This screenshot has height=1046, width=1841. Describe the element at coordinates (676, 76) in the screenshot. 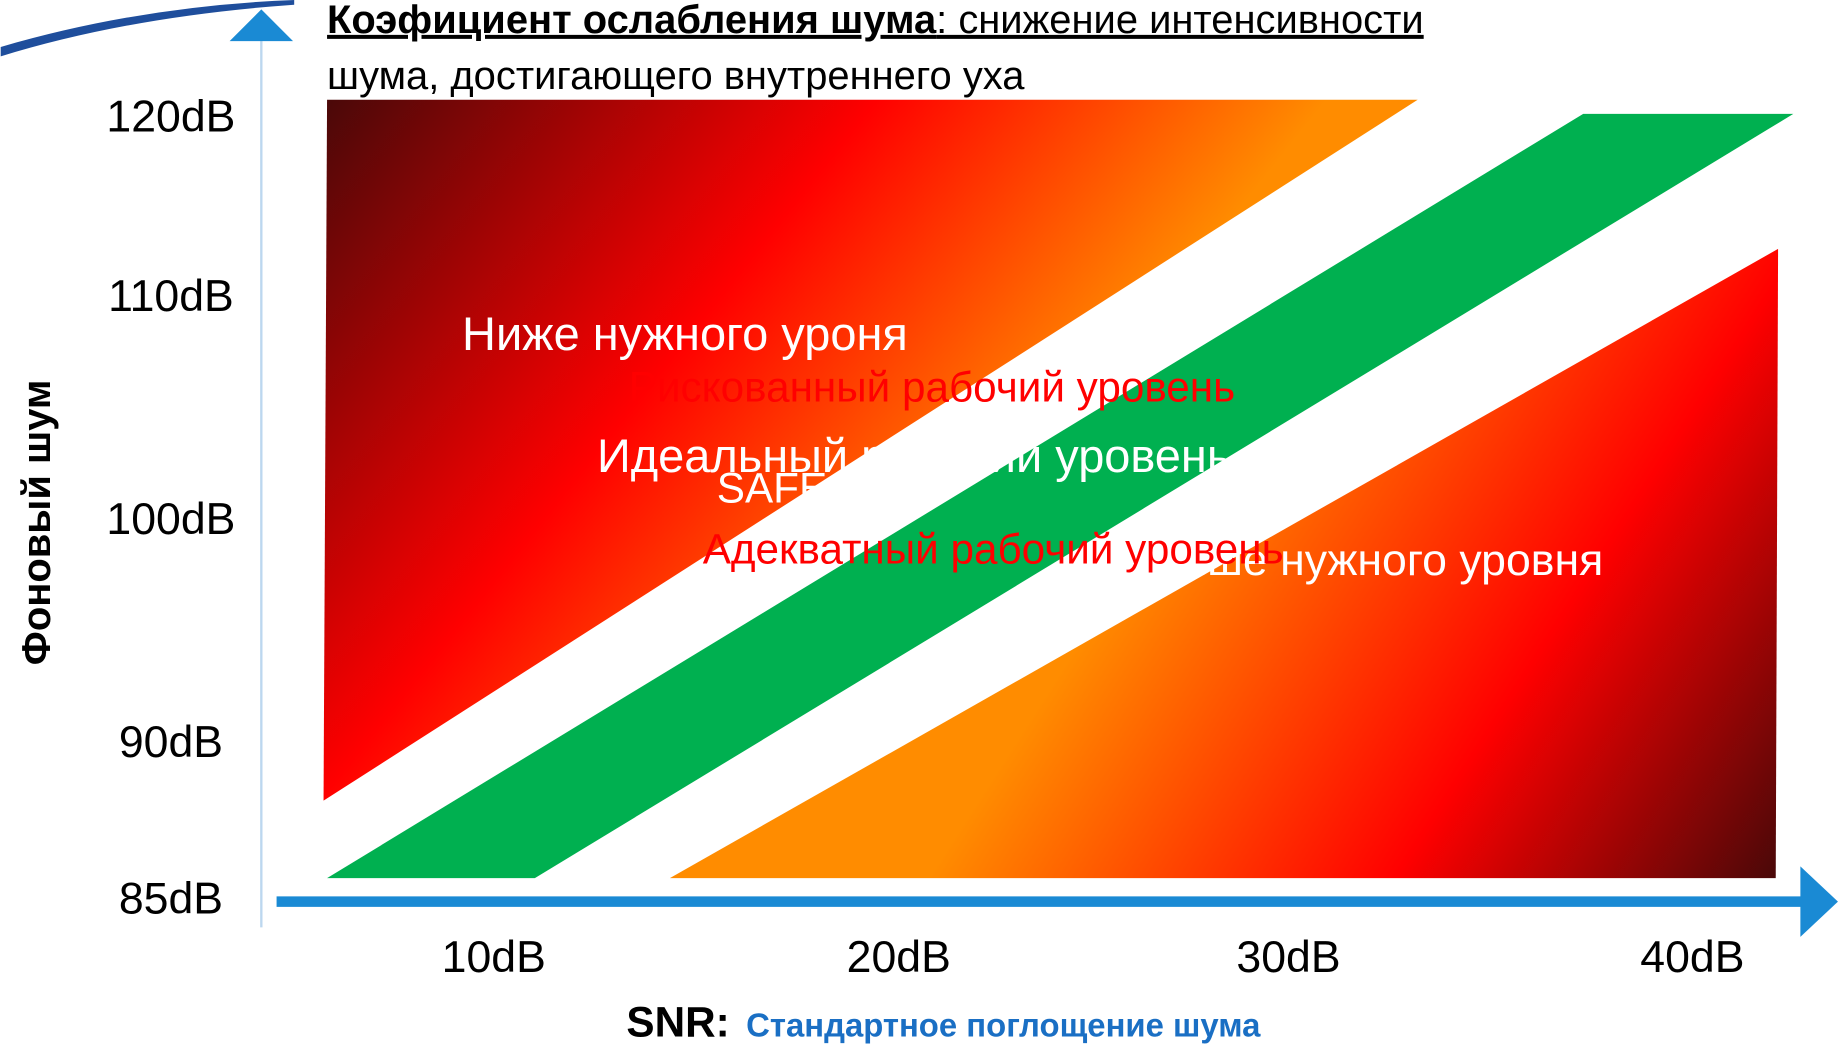

I see `title-line2: шума, достигающего внутреннего уха` at that location.